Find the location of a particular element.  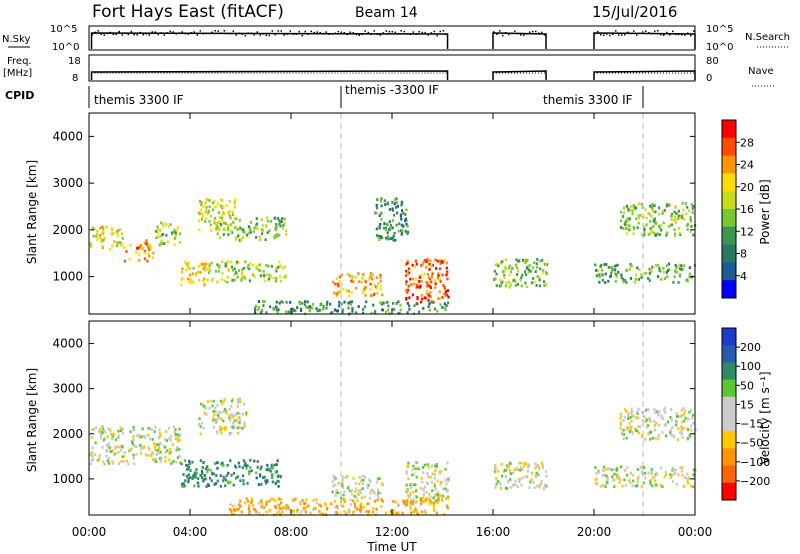

velocity-colorbar-swatch is located at coordinates (729, 440).